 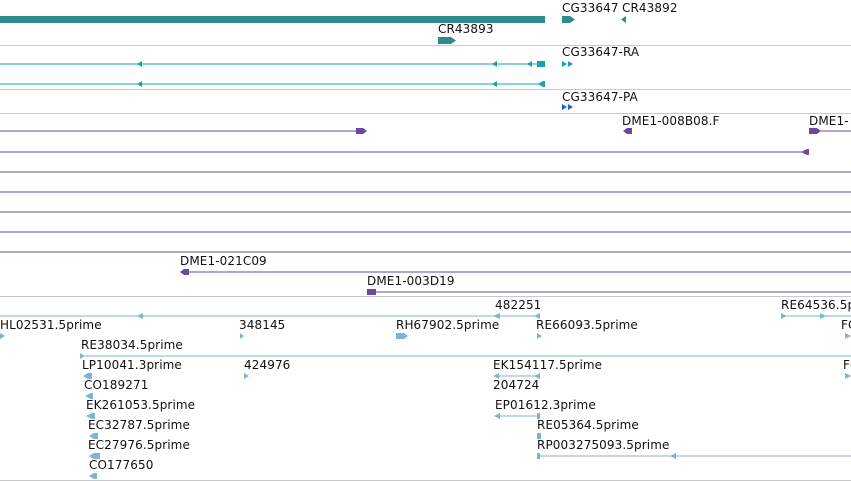 What do you see at coordinates (671, 121) in the screenshot?
I see `clone-label: DME1-008B08.F` at bounding box center [671, 121].